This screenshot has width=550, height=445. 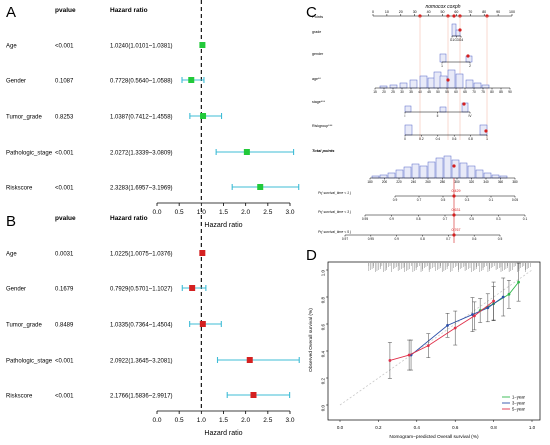 What do you see at coordinates (289, 212) in the screenshot?
I see `x-tick-label: 3.0` at bounding box center [289, 212].